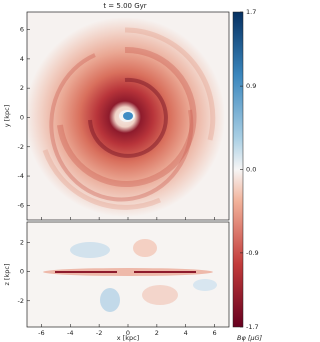  Describe the element at coordinates (41, 333) in the screenshot. I see `x-tick-label: -6` at that location.